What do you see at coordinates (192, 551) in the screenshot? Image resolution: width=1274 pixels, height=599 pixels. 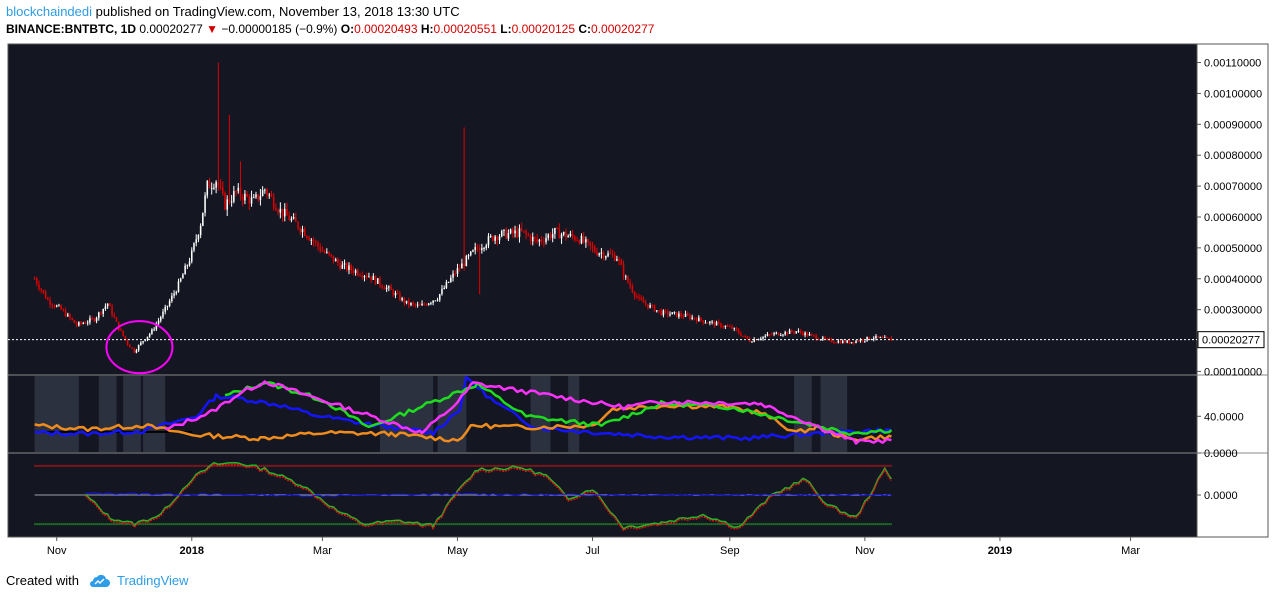 I see `time-axis-label: 2018` at bounding box center [192, 551].